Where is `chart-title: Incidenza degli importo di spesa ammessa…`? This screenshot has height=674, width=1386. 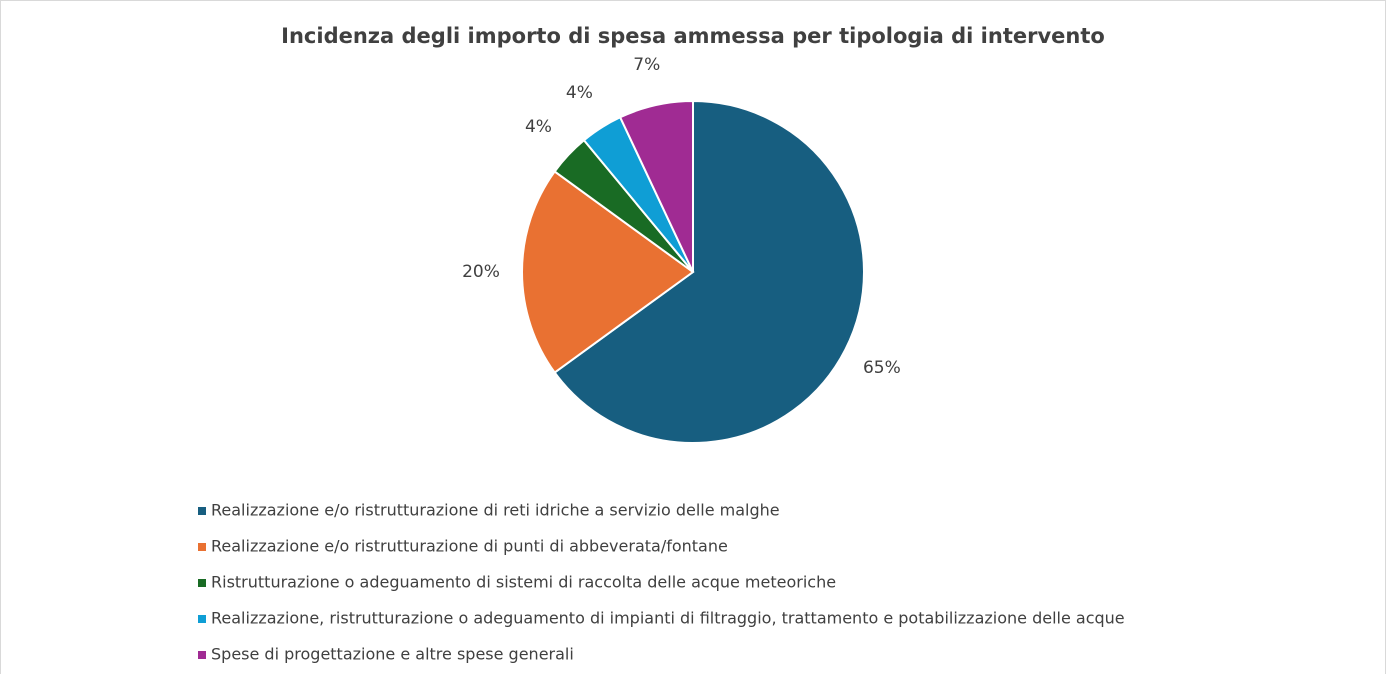
chart-title: Incidenza degli importo di spesa ammessa… is located at coordinates (693, 36).